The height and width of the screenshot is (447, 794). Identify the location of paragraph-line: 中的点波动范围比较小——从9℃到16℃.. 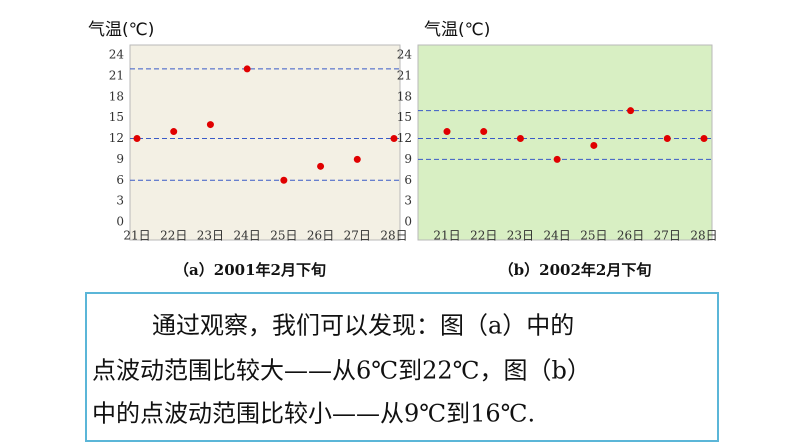
(313, 414).